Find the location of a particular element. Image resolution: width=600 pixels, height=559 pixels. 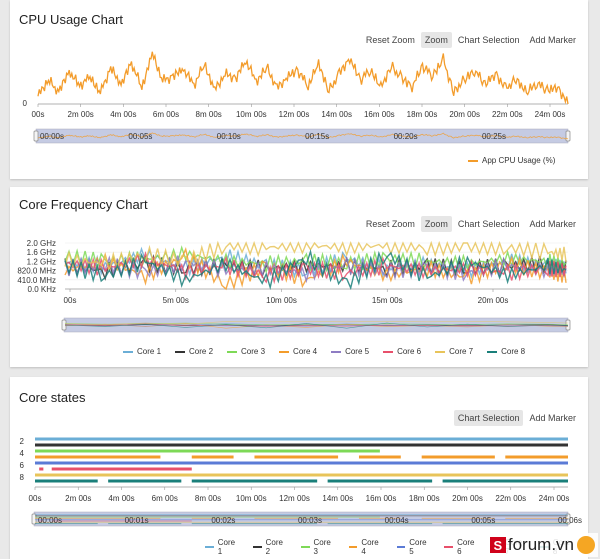

panel-title: CPU Usage Chart is located at coordinates (71, 19).